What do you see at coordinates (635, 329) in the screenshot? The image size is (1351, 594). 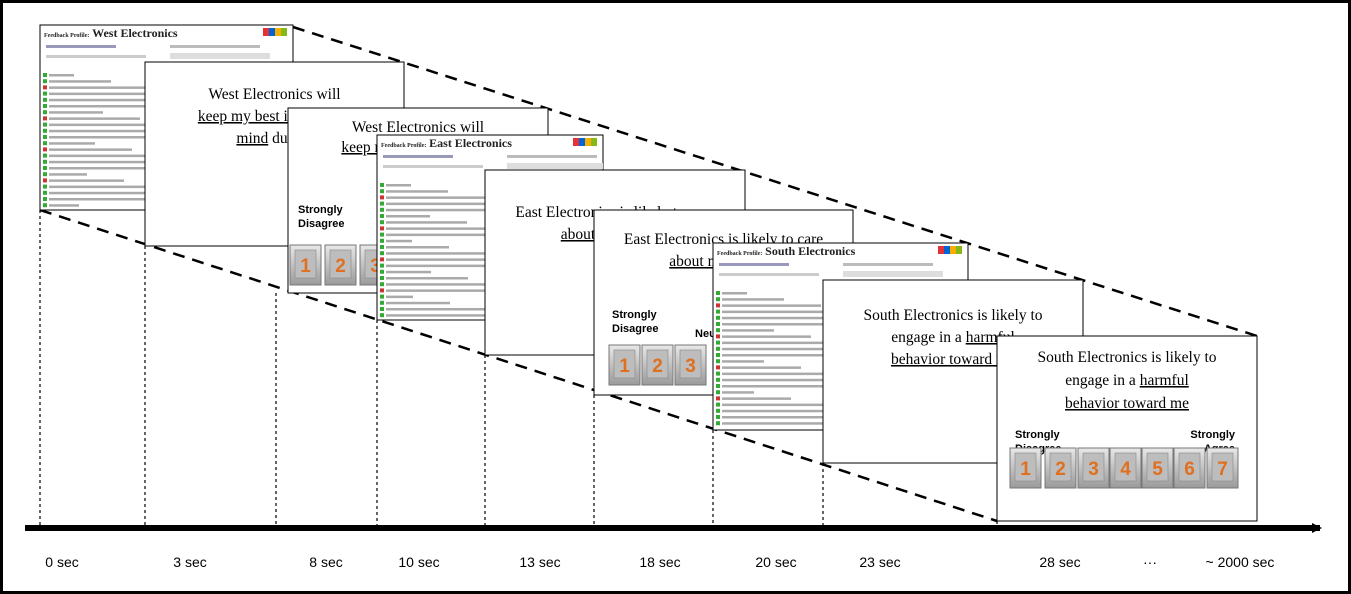 I see `scale-left-label: Disagree` at bounding box center [635, 329].